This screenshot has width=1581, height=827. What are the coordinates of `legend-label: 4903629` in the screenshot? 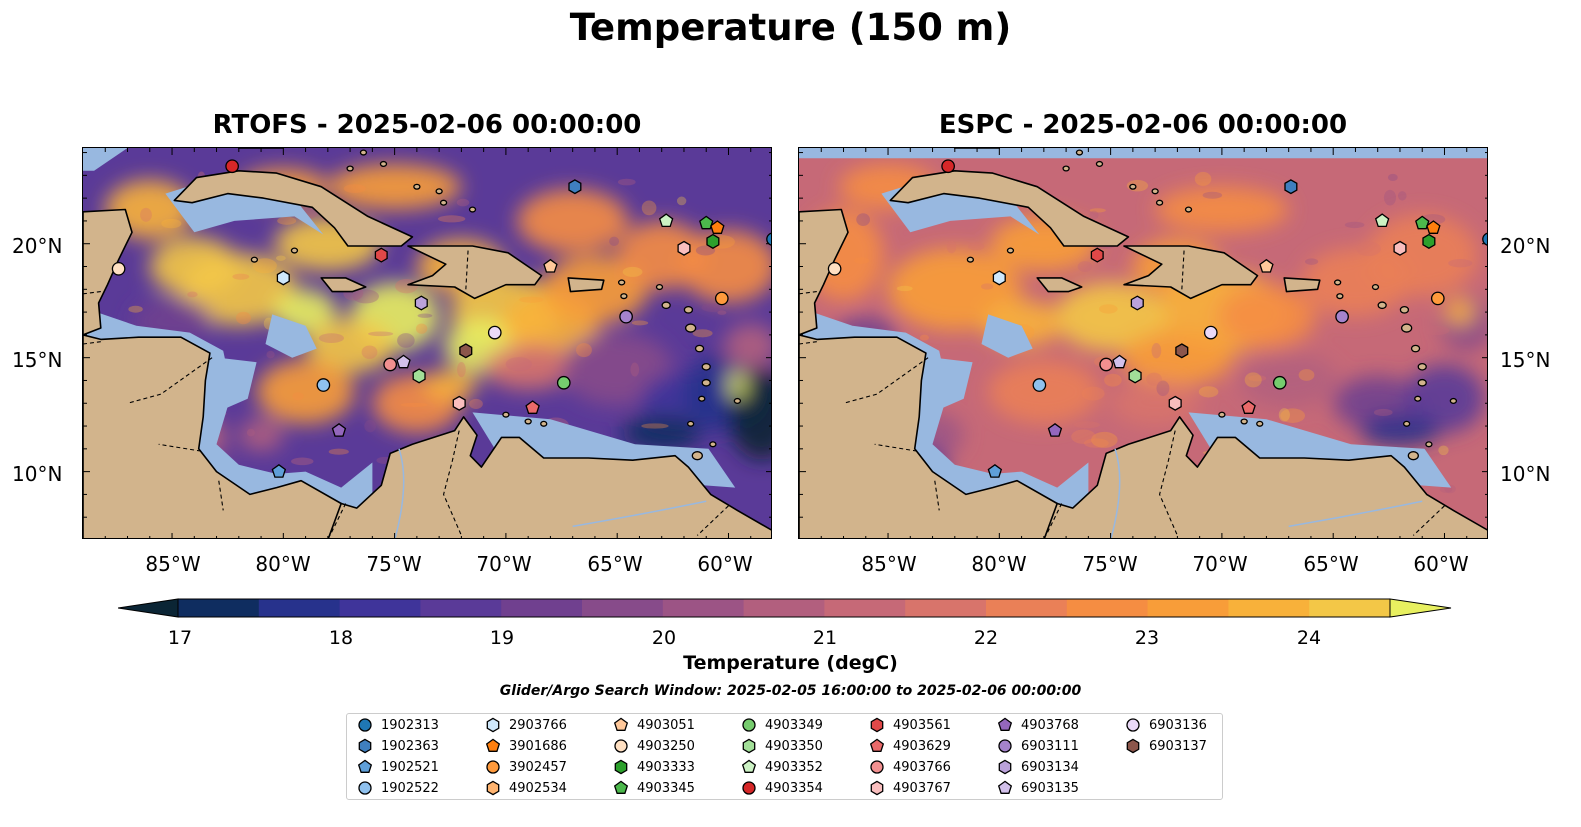 It's located at (922, 746).